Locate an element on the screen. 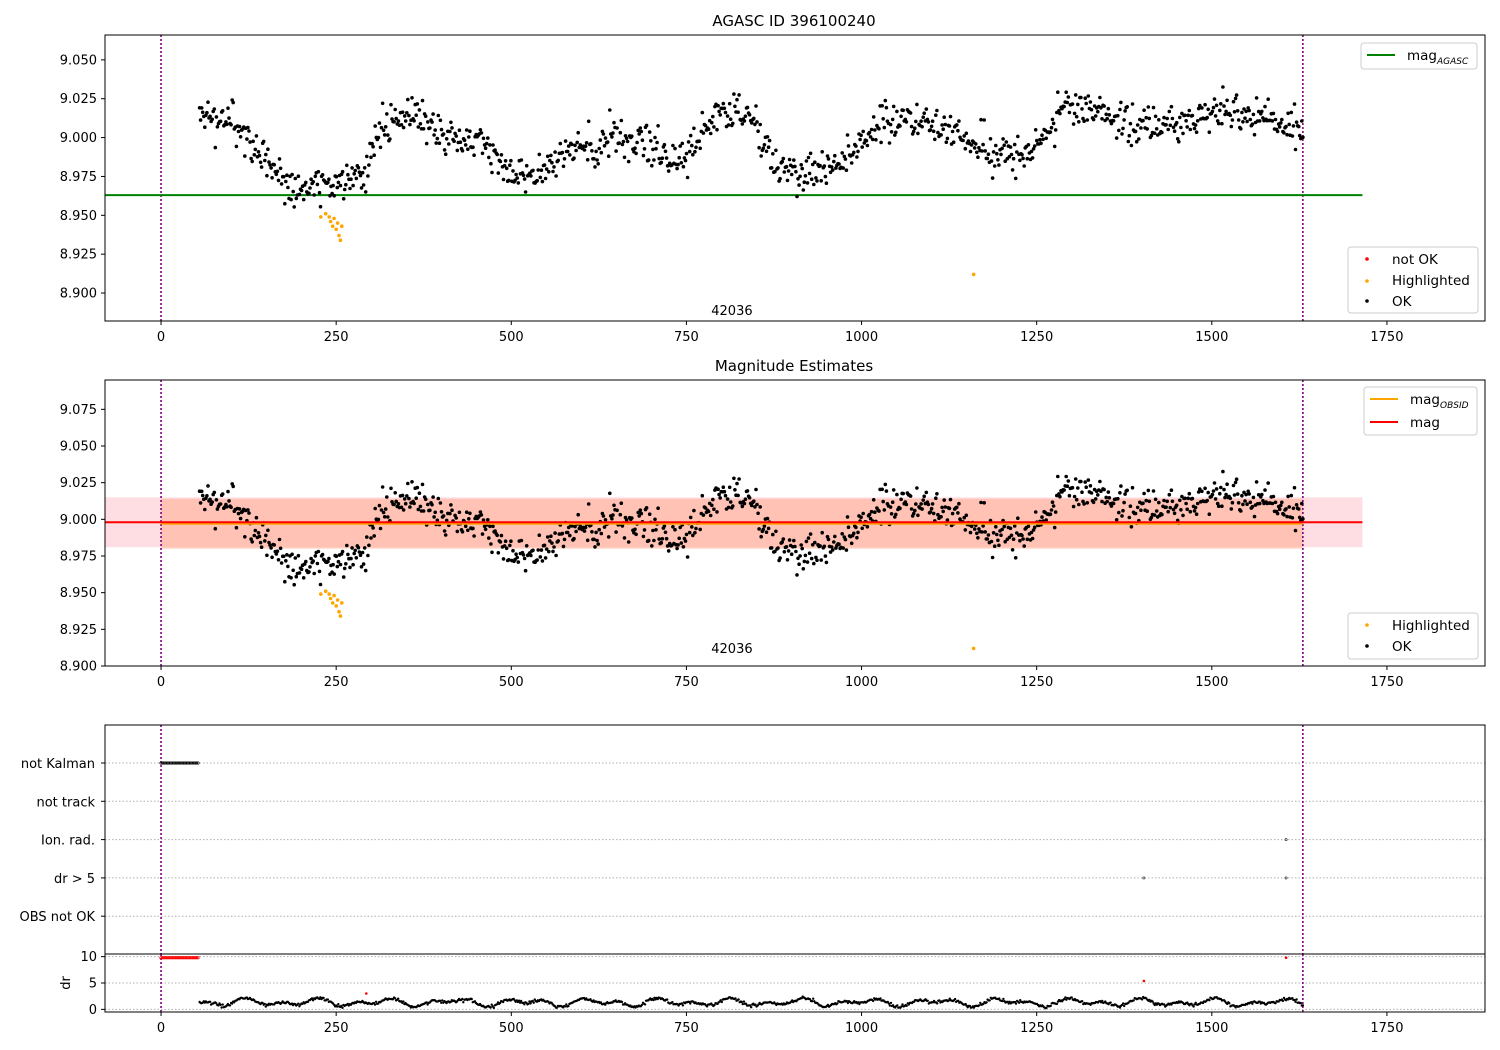  y-tick-label: 9.025 is located at coordinates (78, 483).